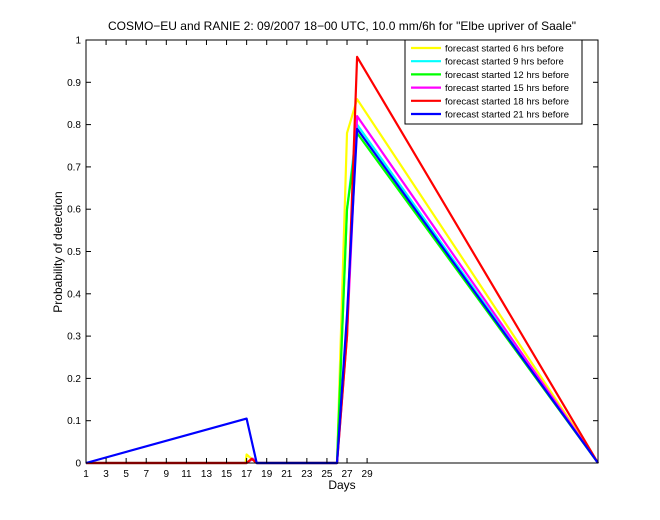 The height and width of the screenshot is (520, 660). Describe the element at coordinates (368, 474) in the screenshot. I see `x-tick-label: 29` at that location.